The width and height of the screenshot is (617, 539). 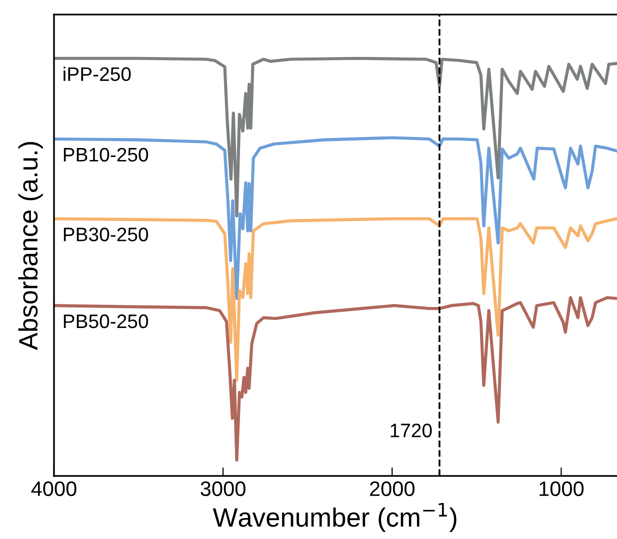 I want to click on y-axis-title: Absorbance (a.u.), so click(x=30, y=246).